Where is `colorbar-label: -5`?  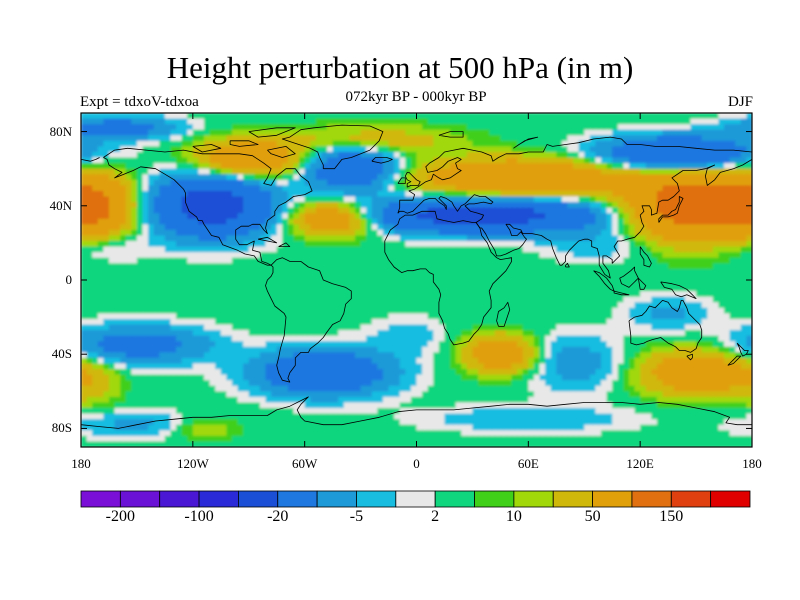 colorbar-label: -5 is located at coordinates (356, 516).